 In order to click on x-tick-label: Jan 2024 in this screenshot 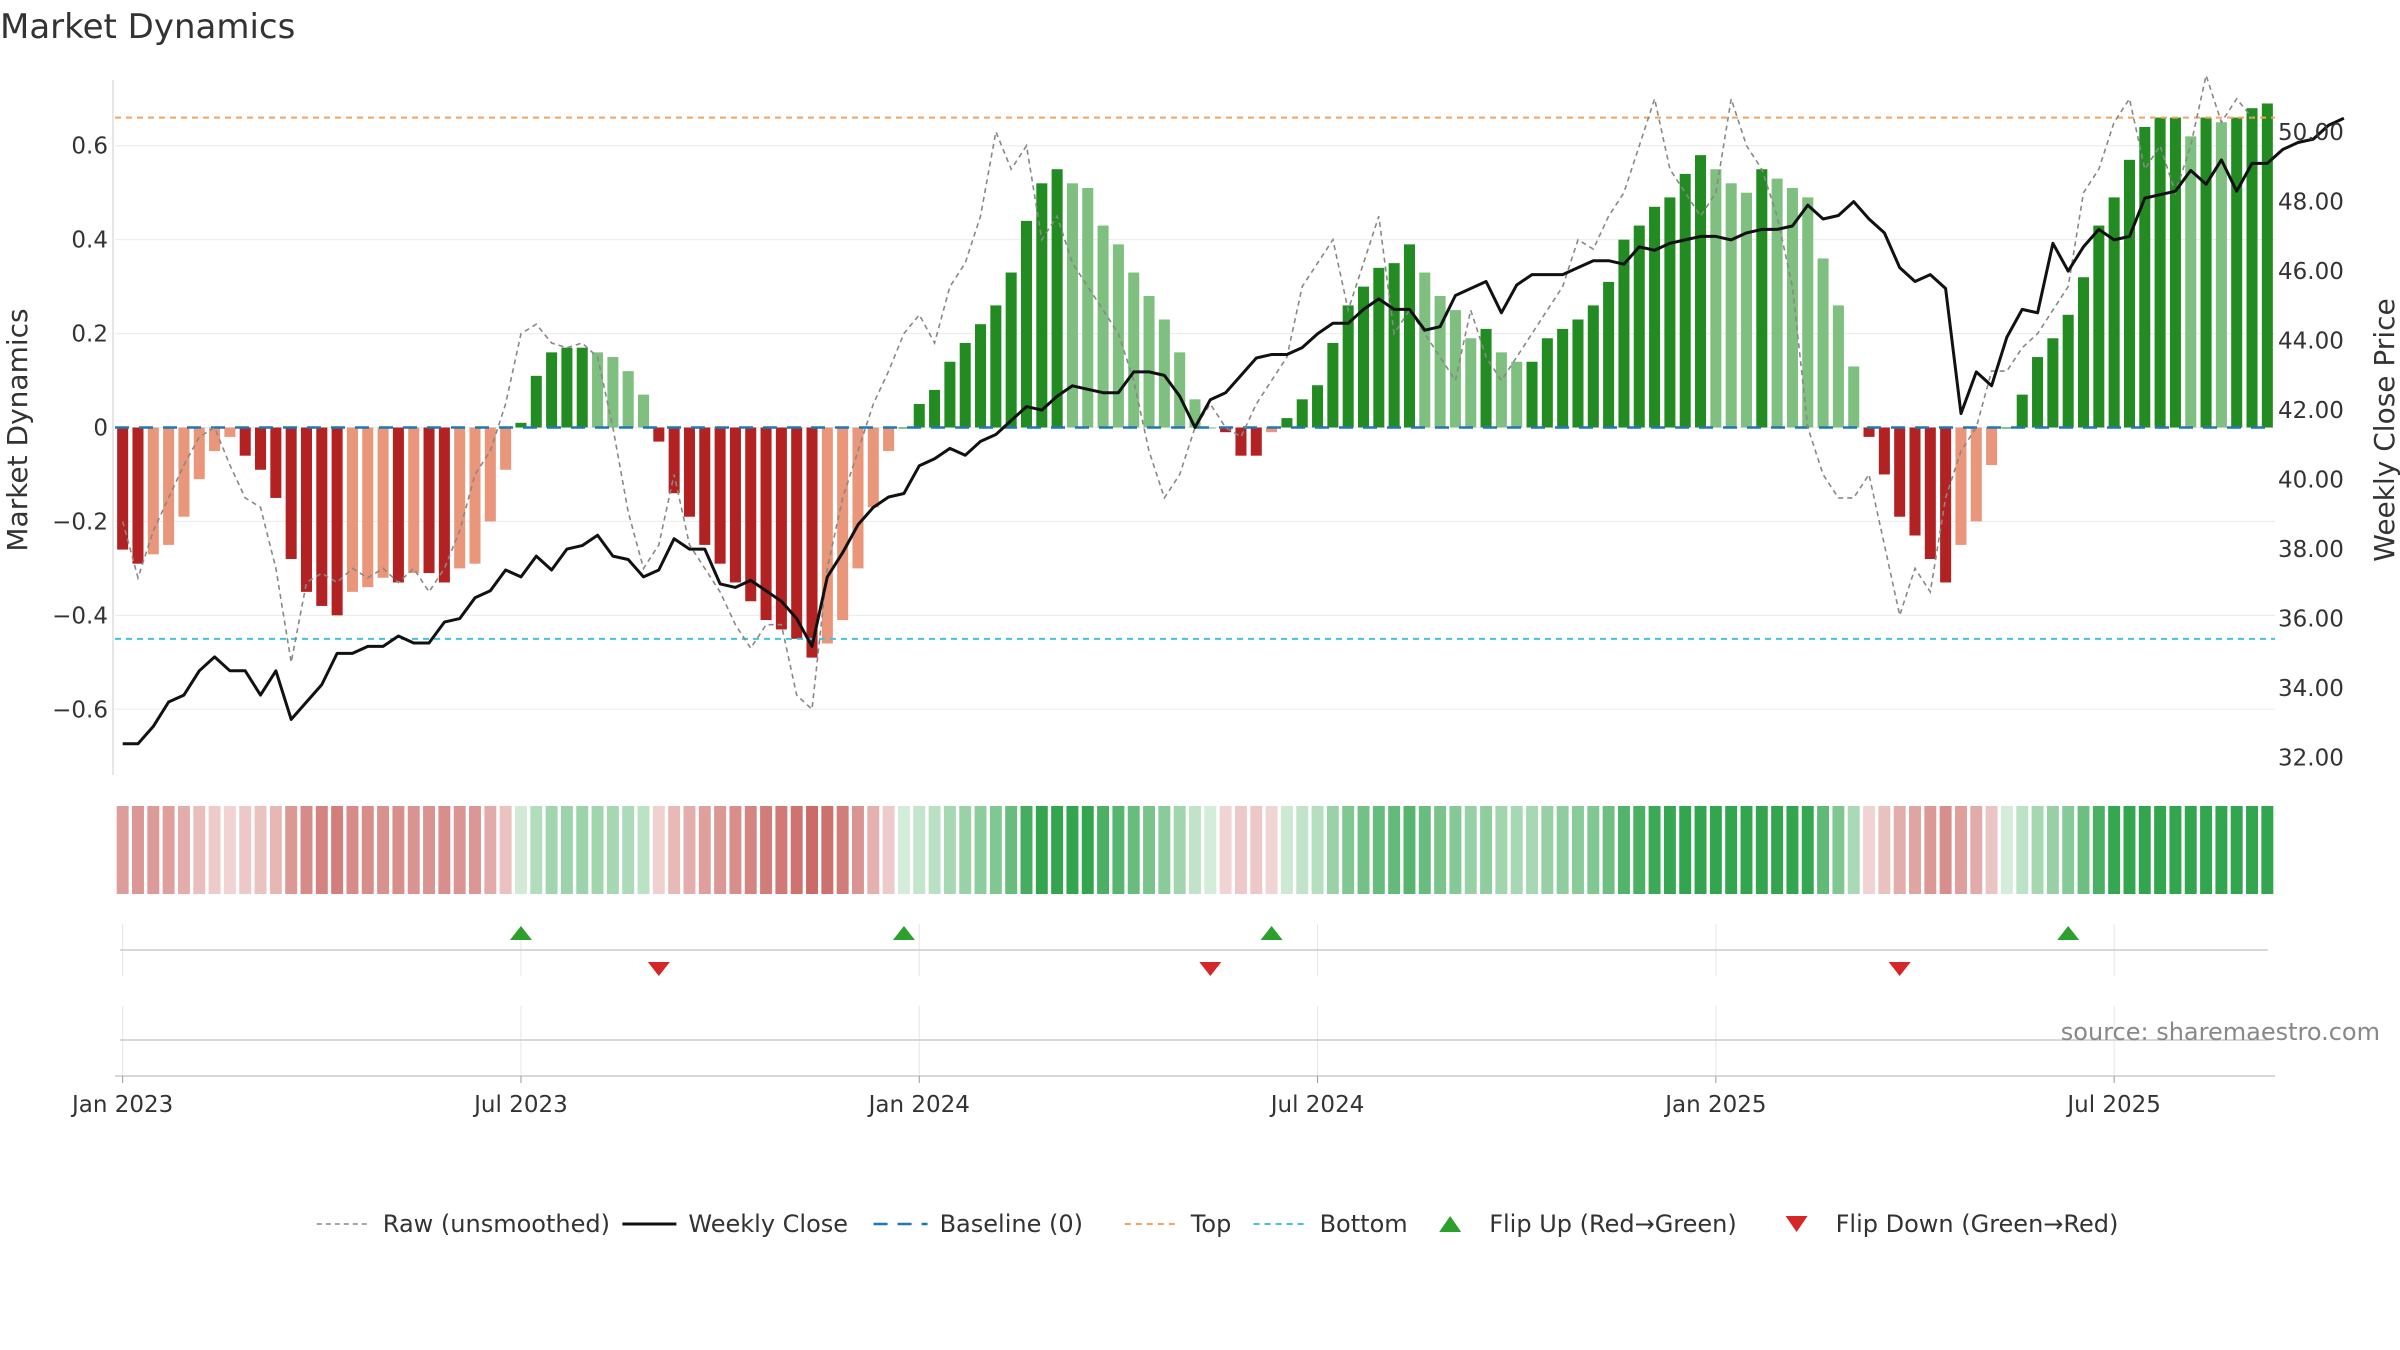, I will do `click(918, 1105)`.